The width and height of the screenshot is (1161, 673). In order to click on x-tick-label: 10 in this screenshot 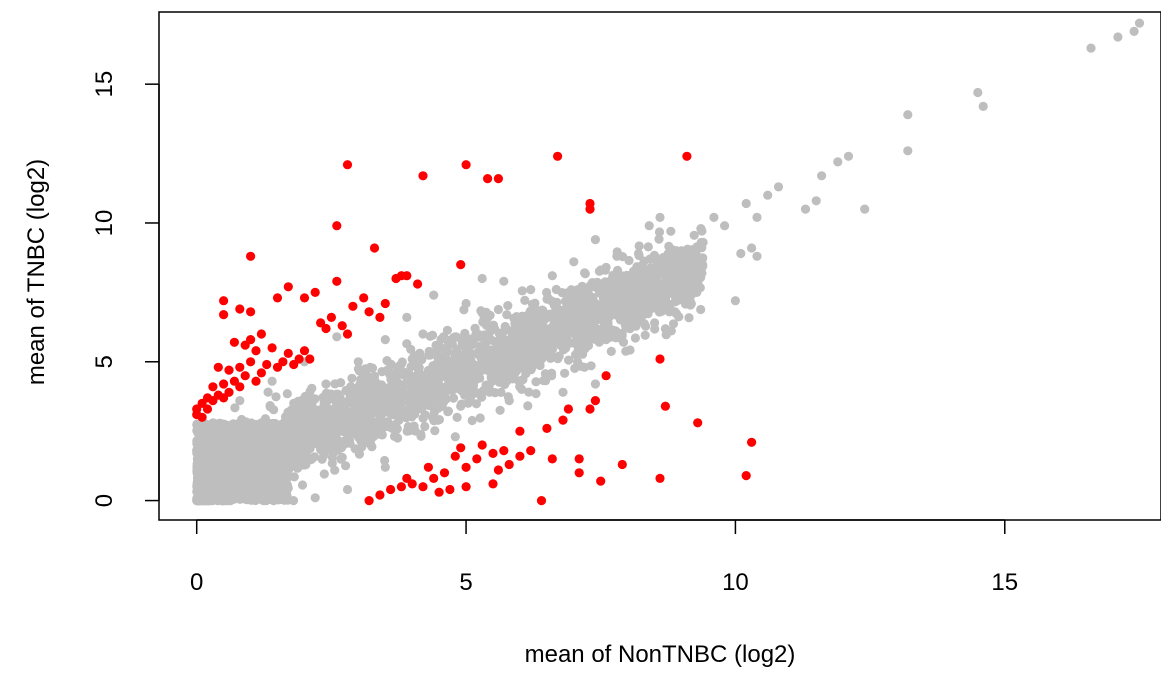, I will do `click(735, 582)`.